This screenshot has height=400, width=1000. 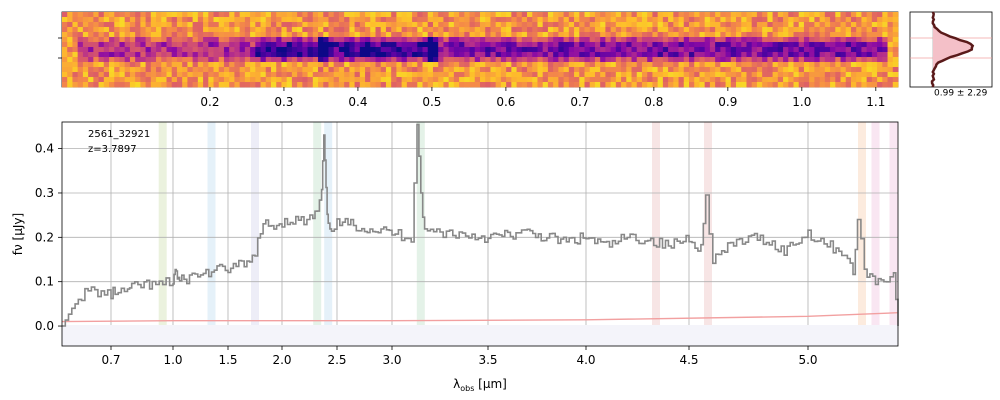 What do you see at coordinates (48, 237) in the screenshot?
I see `main-y-ticks: 0.00.10.20.30.4` at bounding box center [48, 237].